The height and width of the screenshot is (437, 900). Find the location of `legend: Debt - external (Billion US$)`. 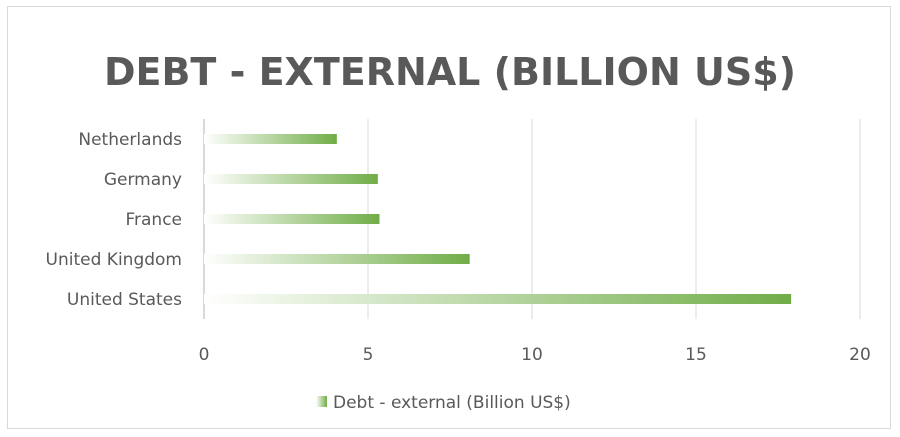

legend: Debt - external (Billion US$) is located at coordinates (443, 403).